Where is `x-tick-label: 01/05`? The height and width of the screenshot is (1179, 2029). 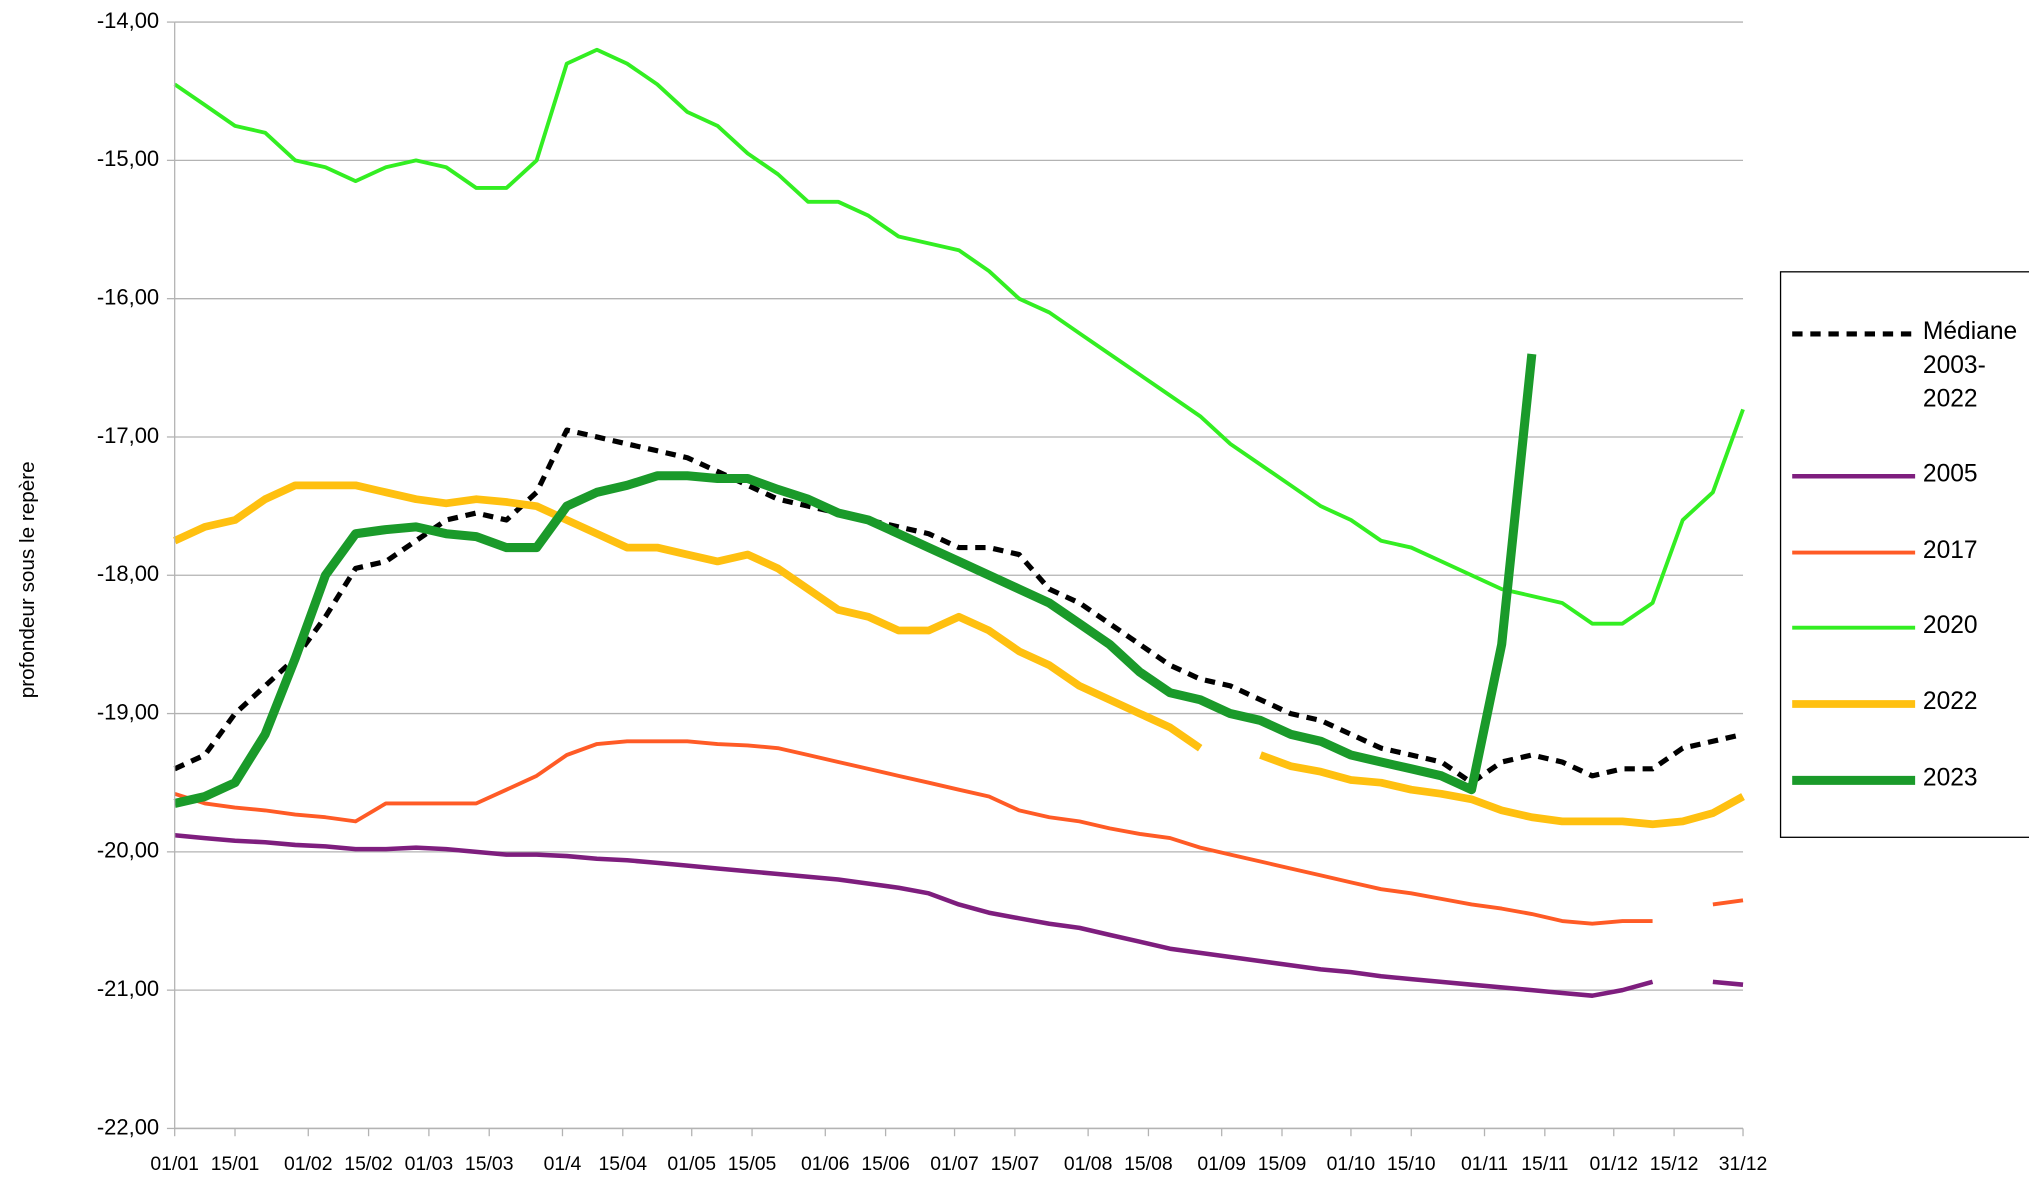
x-tick-label: 01/05 is located at coordinates (691, 1164).